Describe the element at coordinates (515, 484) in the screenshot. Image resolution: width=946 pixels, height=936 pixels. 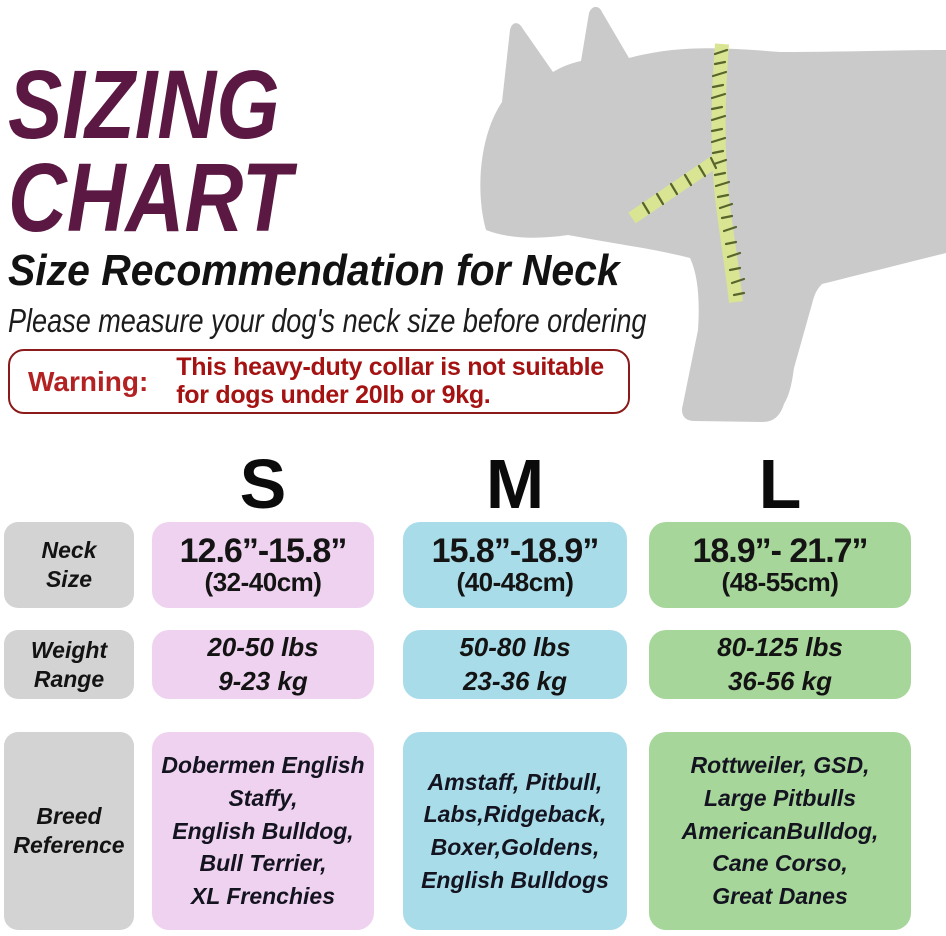
I see `size-header-m: M` at that location.